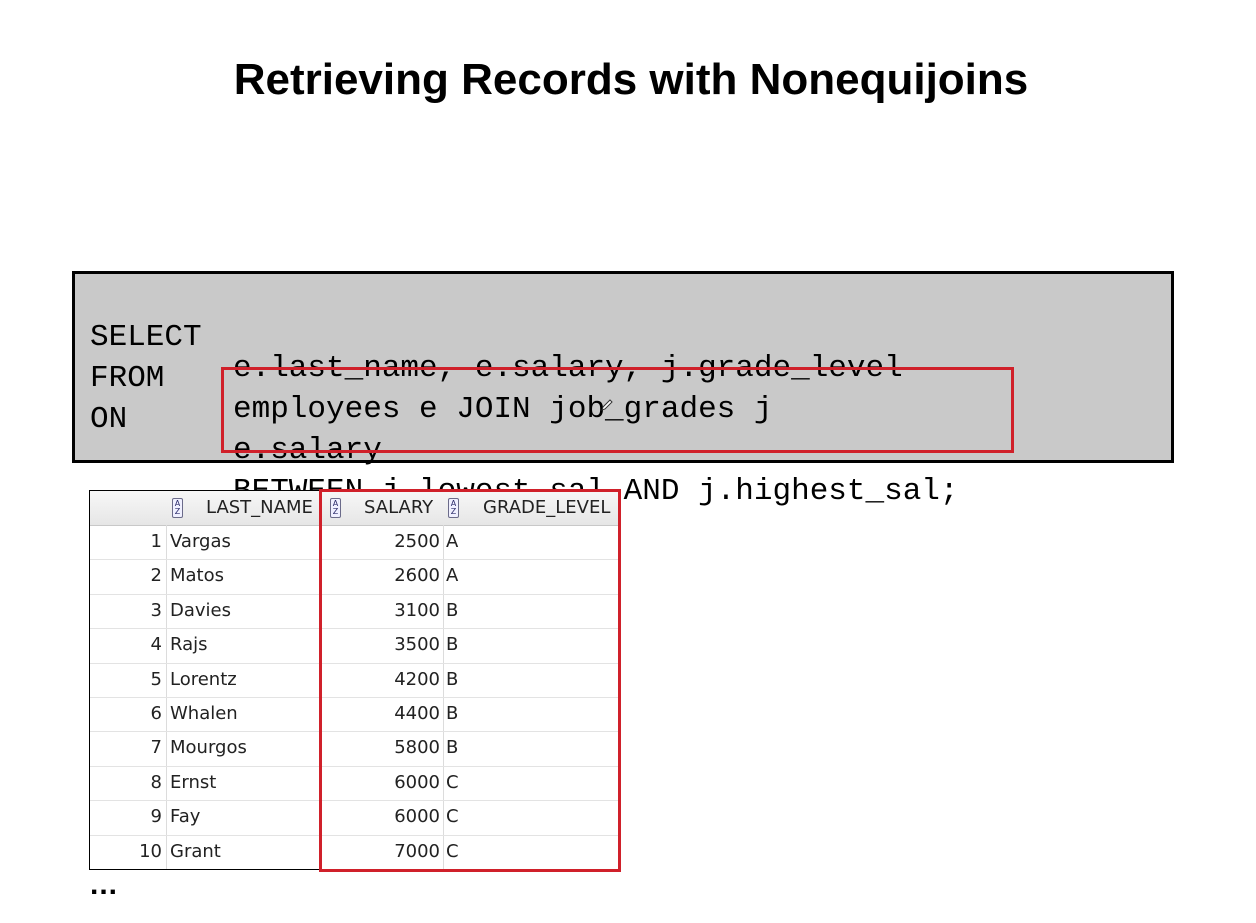  Describe the element at coordinates (259, 507) in the screenshot. I see `column-header-last-name: LAST_NAME` at that location.